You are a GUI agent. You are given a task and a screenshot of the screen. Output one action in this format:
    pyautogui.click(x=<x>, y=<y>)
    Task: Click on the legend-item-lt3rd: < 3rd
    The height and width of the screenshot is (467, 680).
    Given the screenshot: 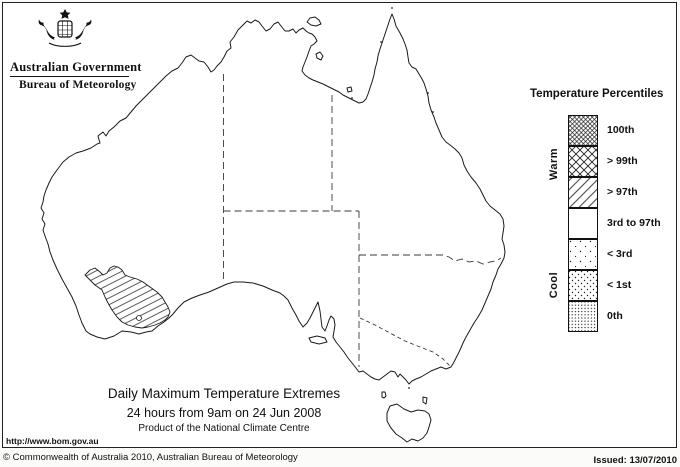 What is the action you would take?
    pyautogui.click(x=614, y=254)
    